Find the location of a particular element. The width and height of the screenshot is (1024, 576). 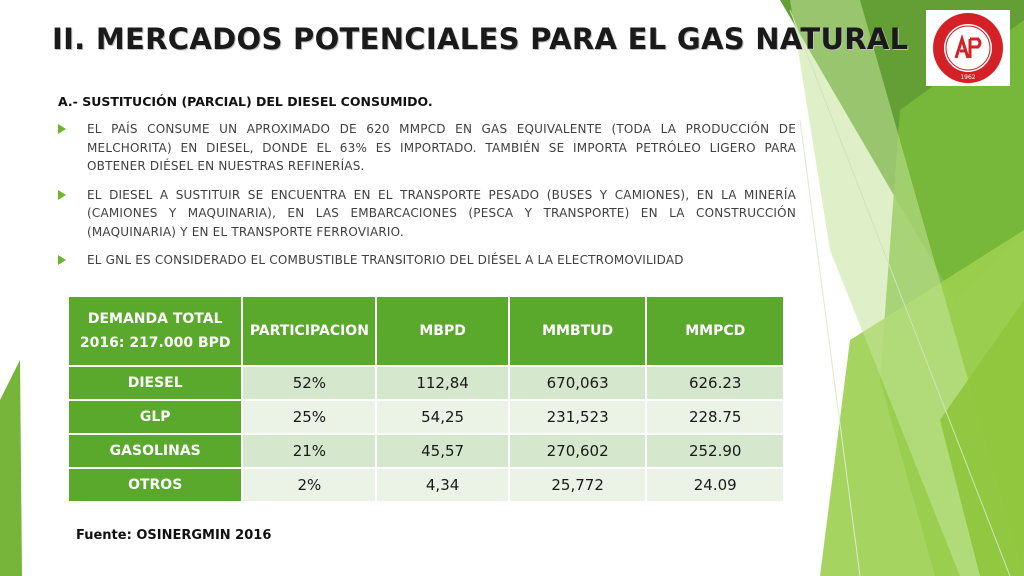

cell-mbpd: 45,57 is located at coordinates (442, 451).